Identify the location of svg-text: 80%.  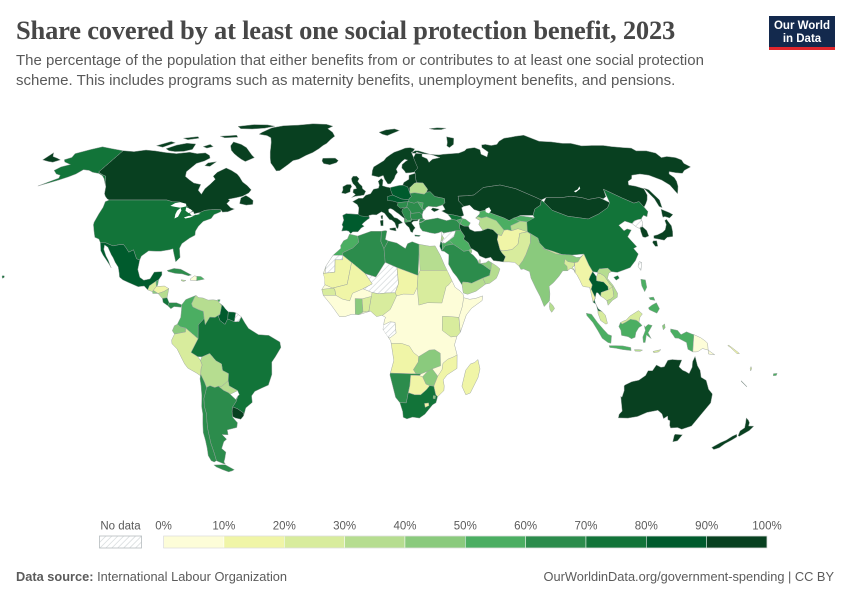
(646, 527).